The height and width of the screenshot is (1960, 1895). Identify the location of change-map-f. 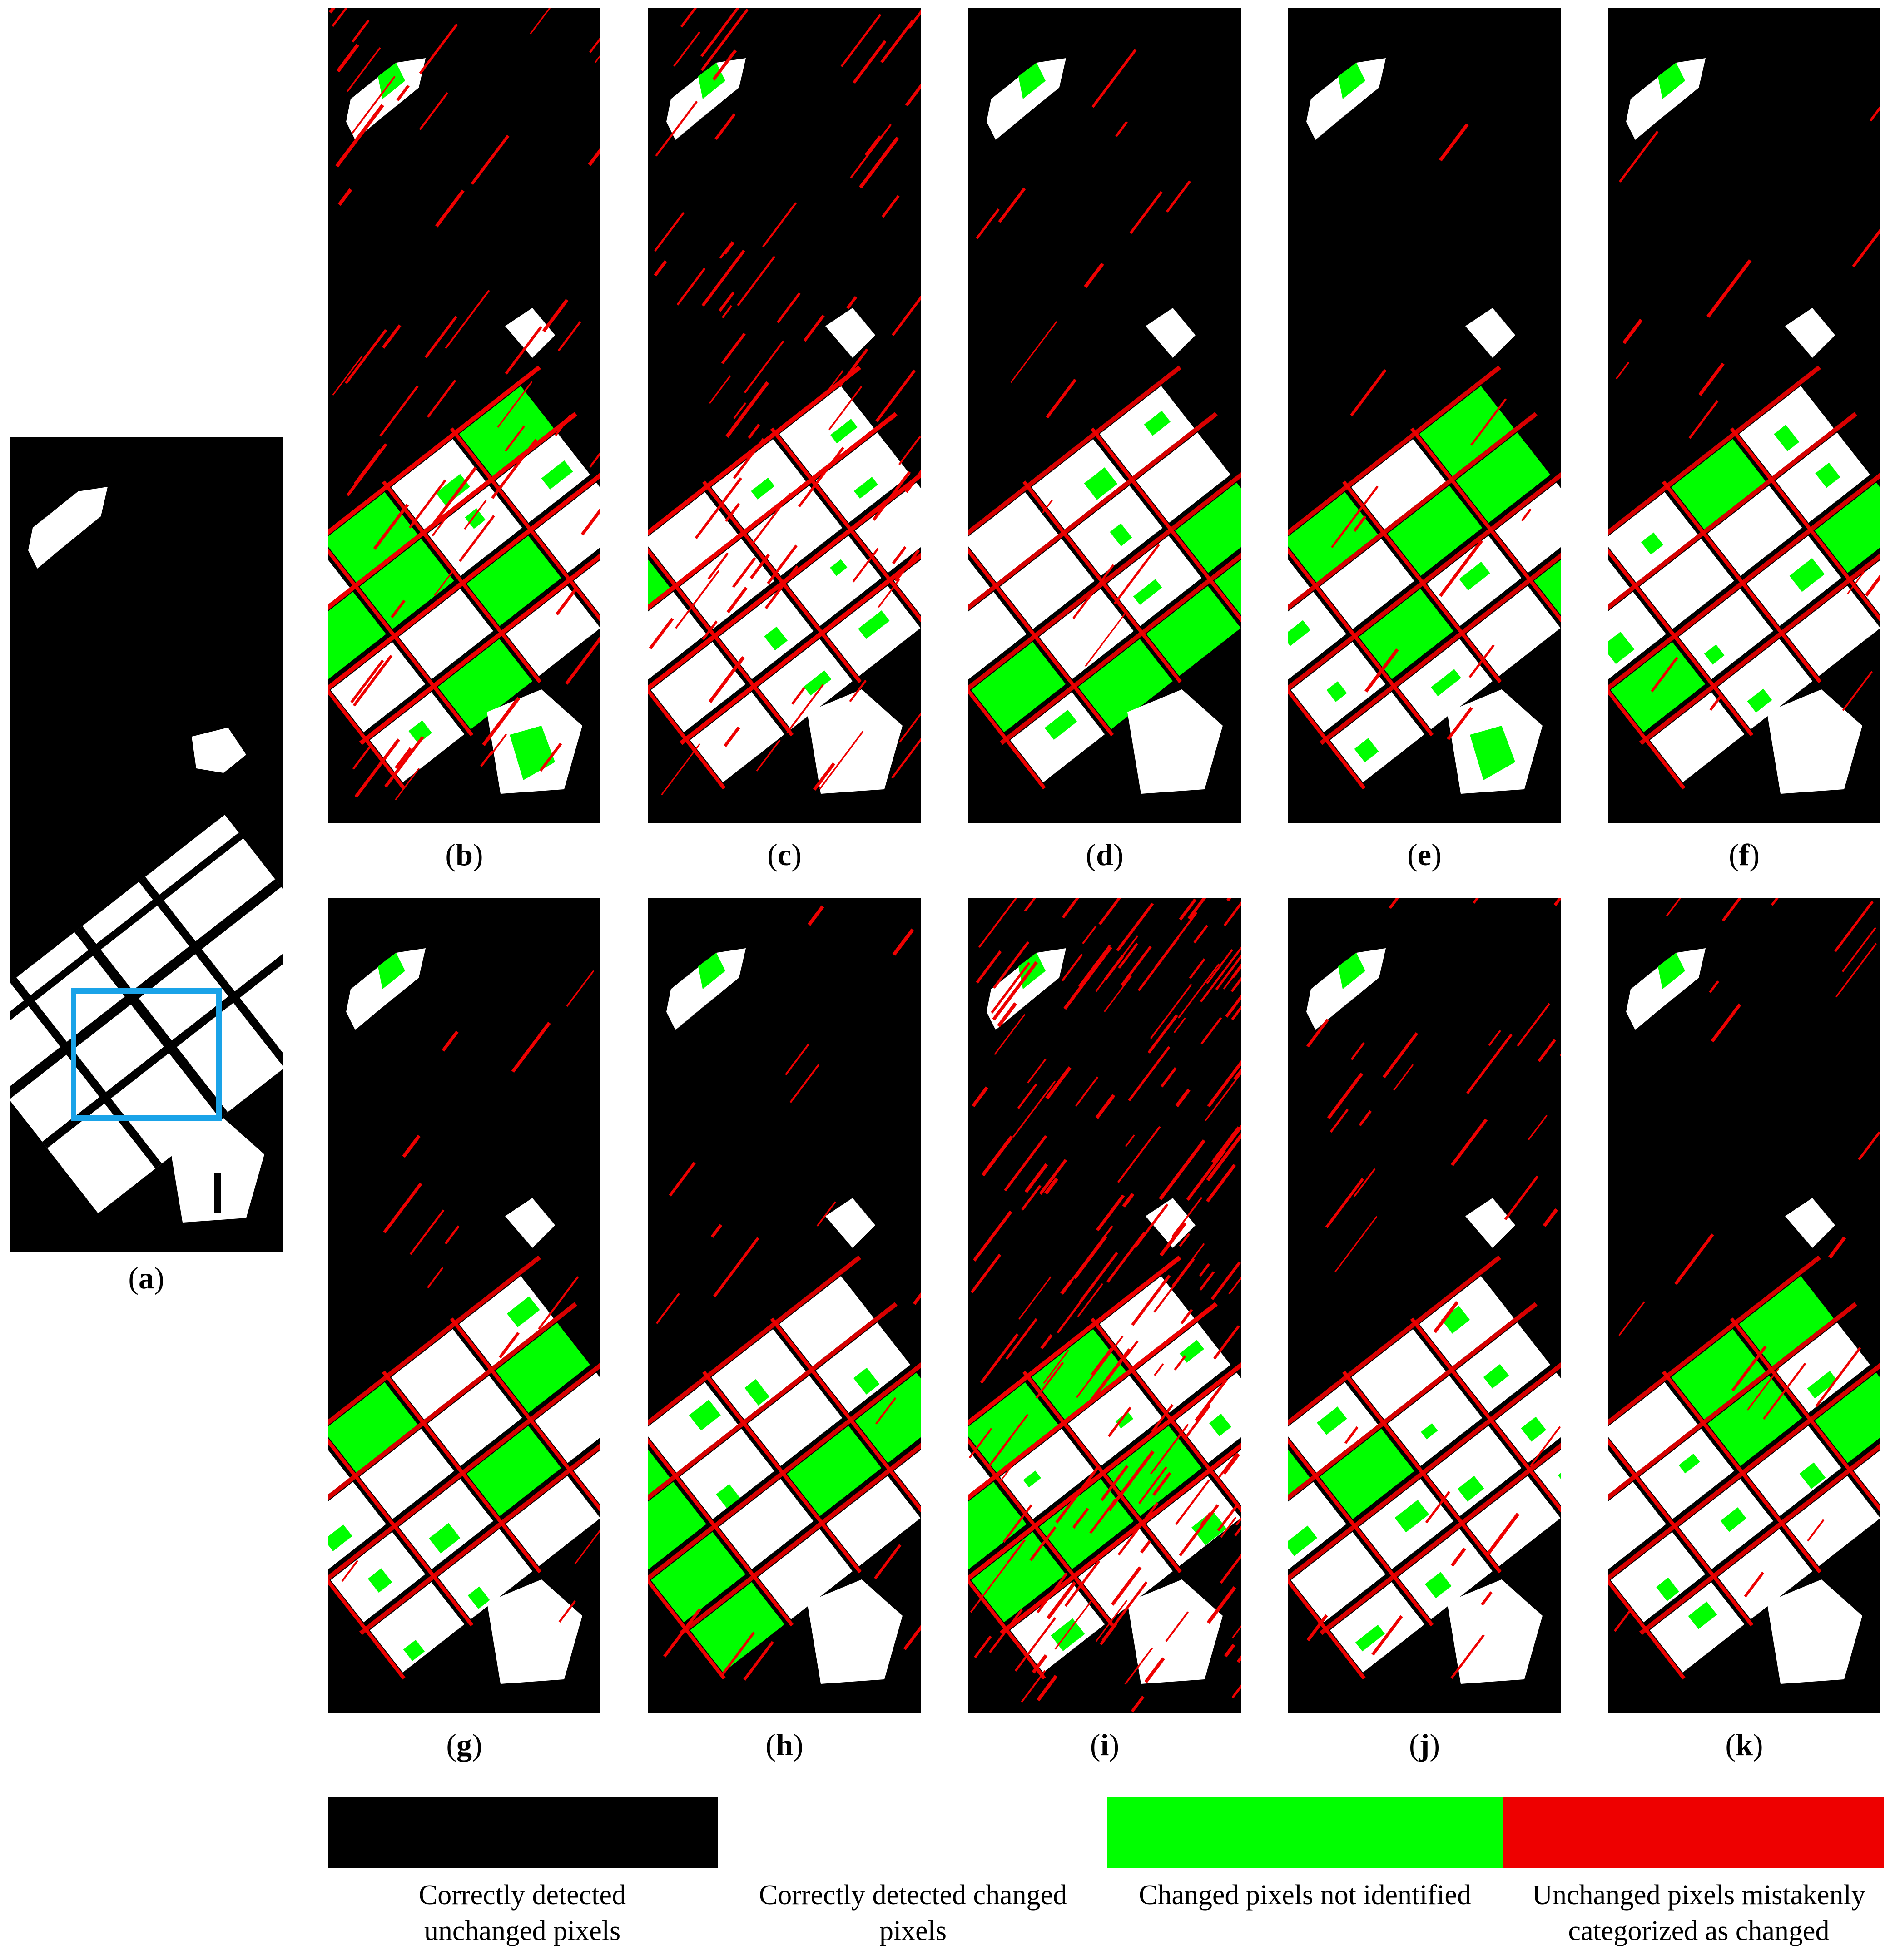
(1744, 415).